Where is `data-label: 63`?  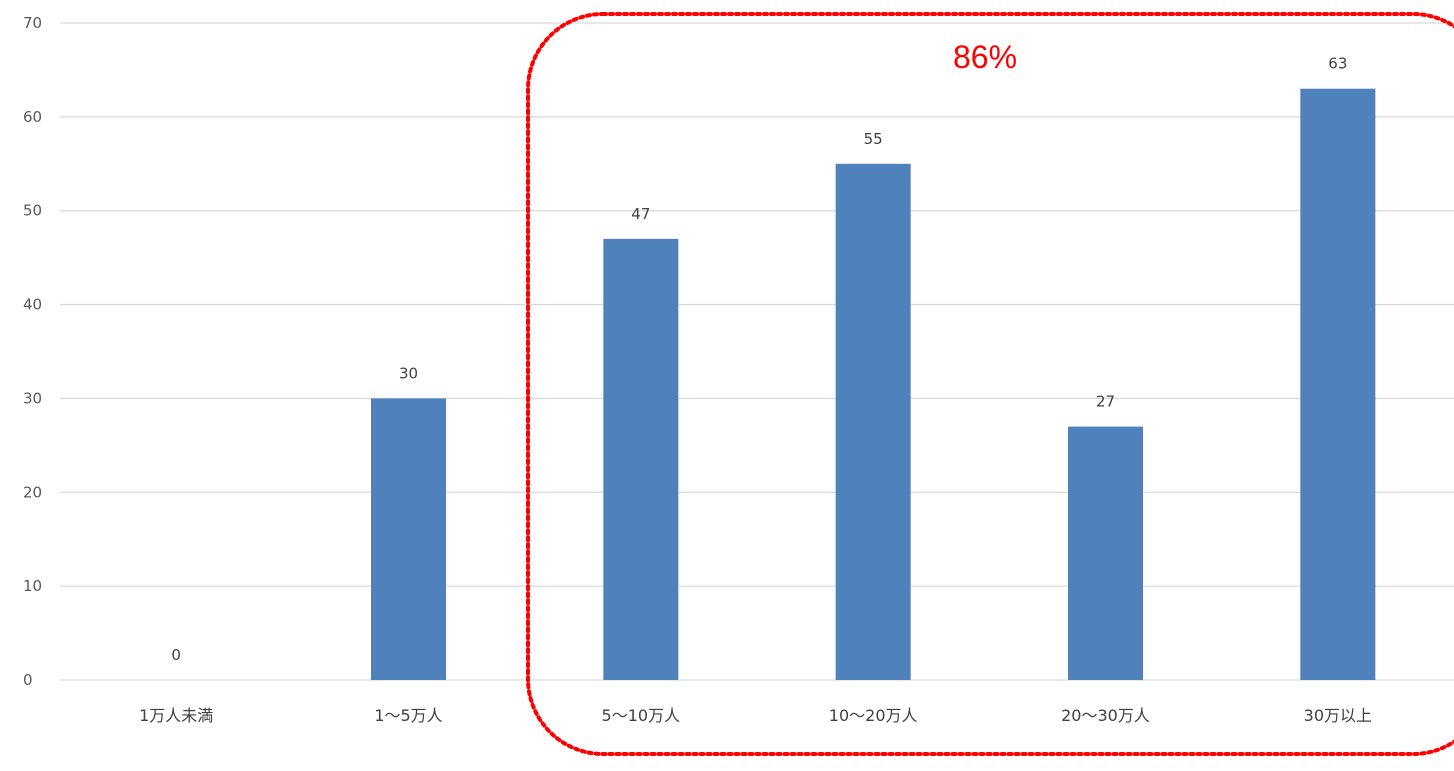
data-label: 63 is located at coordinates (1337, 64).